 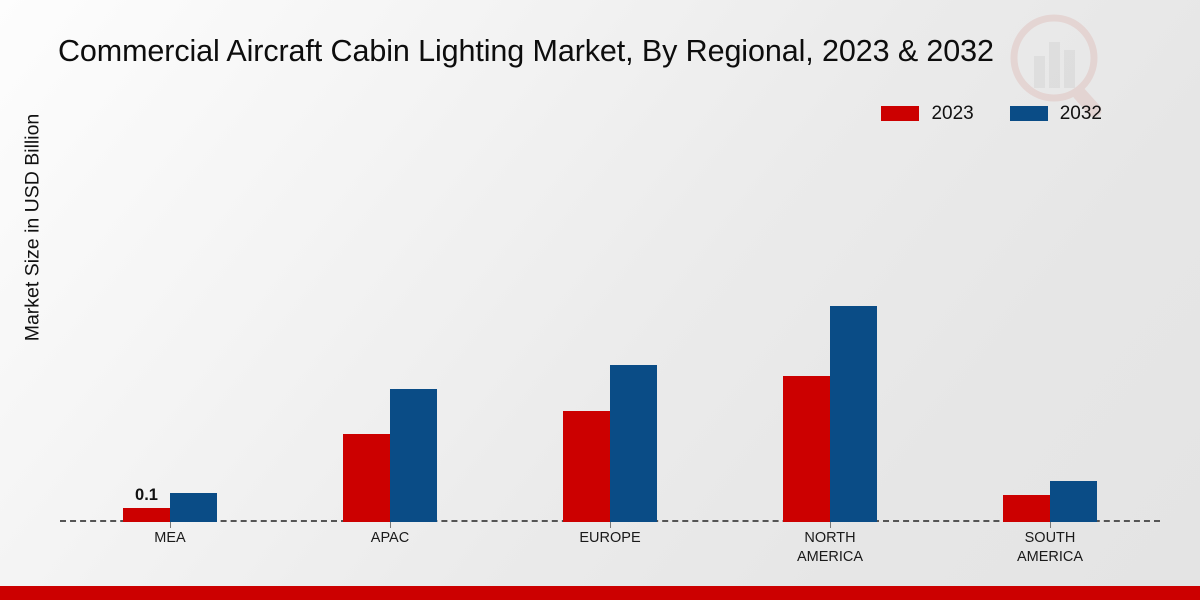 What do you see at coordinates (900, 113) in the screenshot?
I see `legend-swatch-red-icon` at bounding box center [900, 113].